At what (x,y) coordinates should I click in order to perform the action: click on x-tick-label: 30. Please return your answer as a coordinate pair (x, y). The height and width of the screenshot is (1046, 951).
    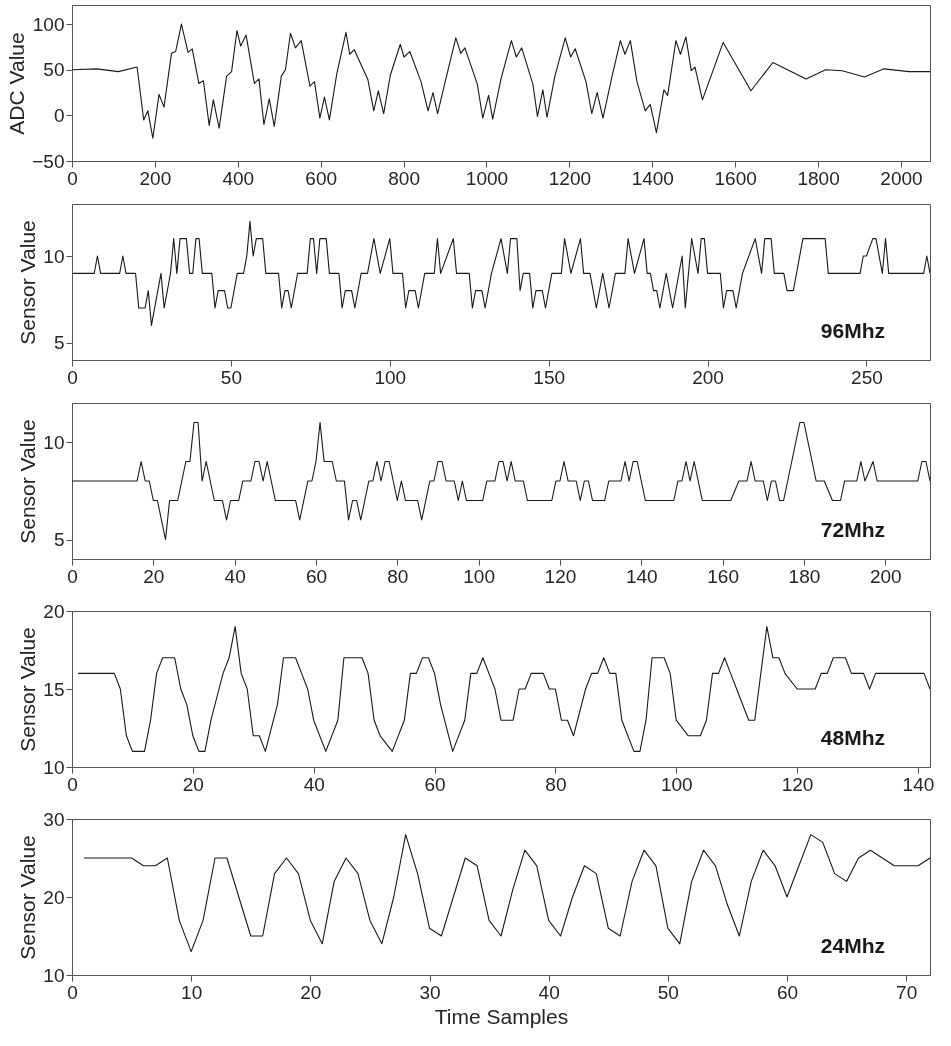
    Looking at the image, I should click on (430, 992).